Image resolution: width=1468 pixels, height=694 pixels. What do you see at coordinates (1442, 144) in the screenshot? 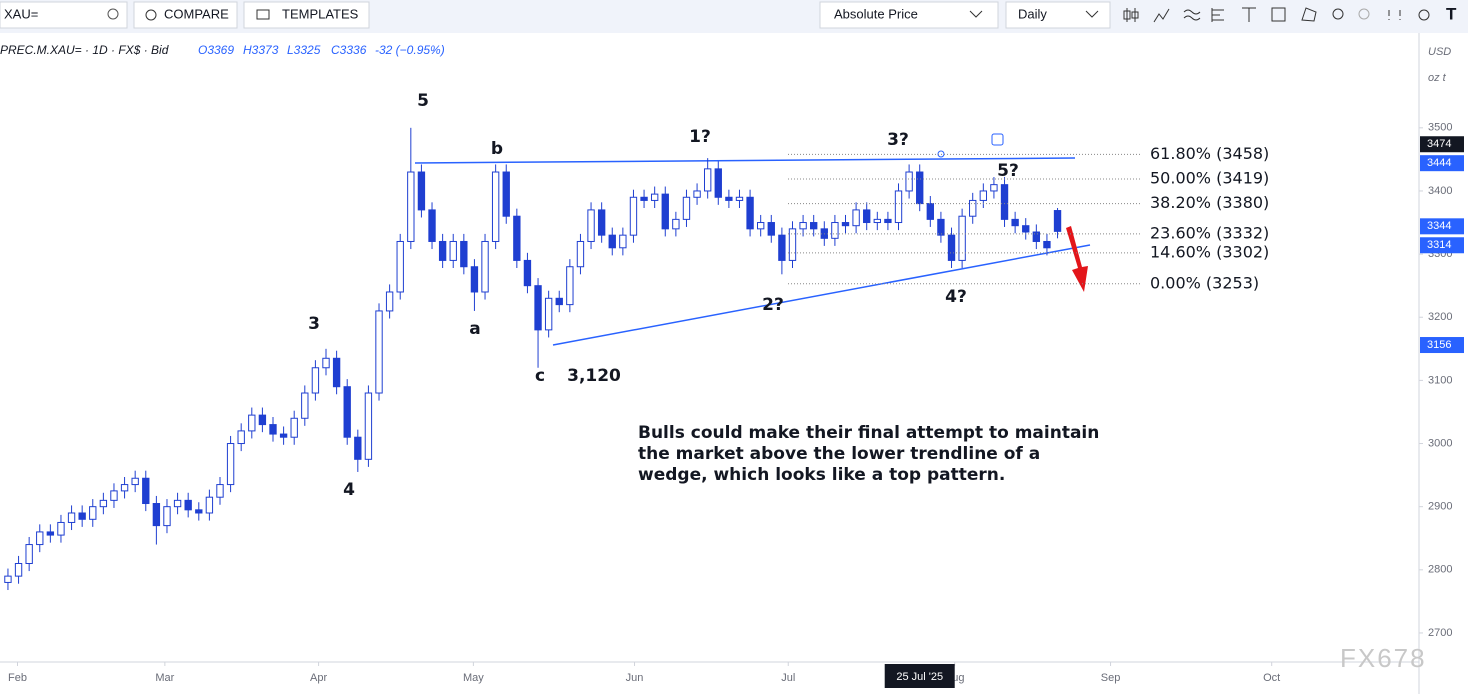
I see `price-tag` at bounding box center [1442, 144].